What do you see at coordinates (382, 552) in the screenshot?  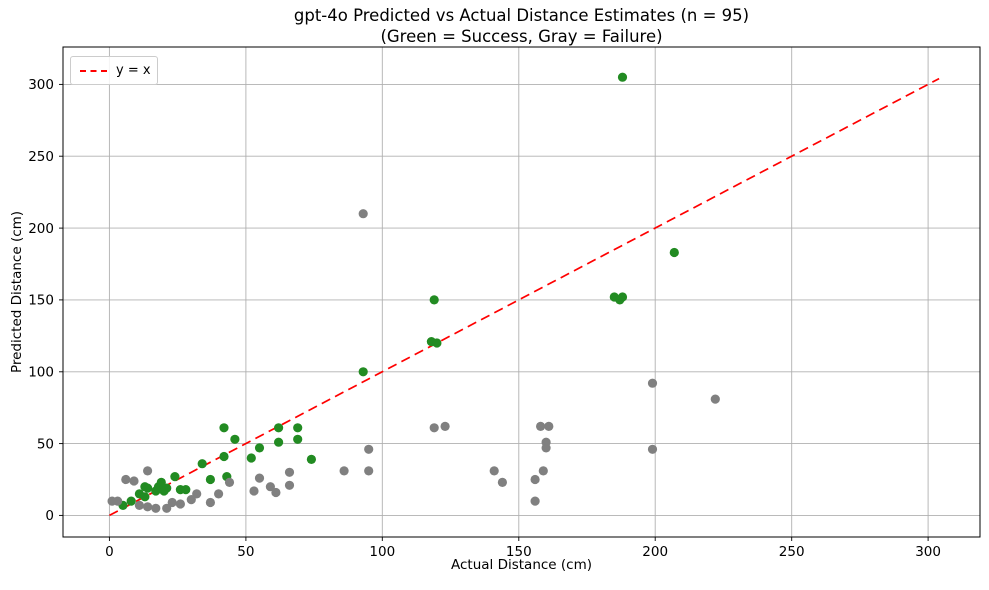 I see `x-tick-label: 100` at bounding box center [382, 552].